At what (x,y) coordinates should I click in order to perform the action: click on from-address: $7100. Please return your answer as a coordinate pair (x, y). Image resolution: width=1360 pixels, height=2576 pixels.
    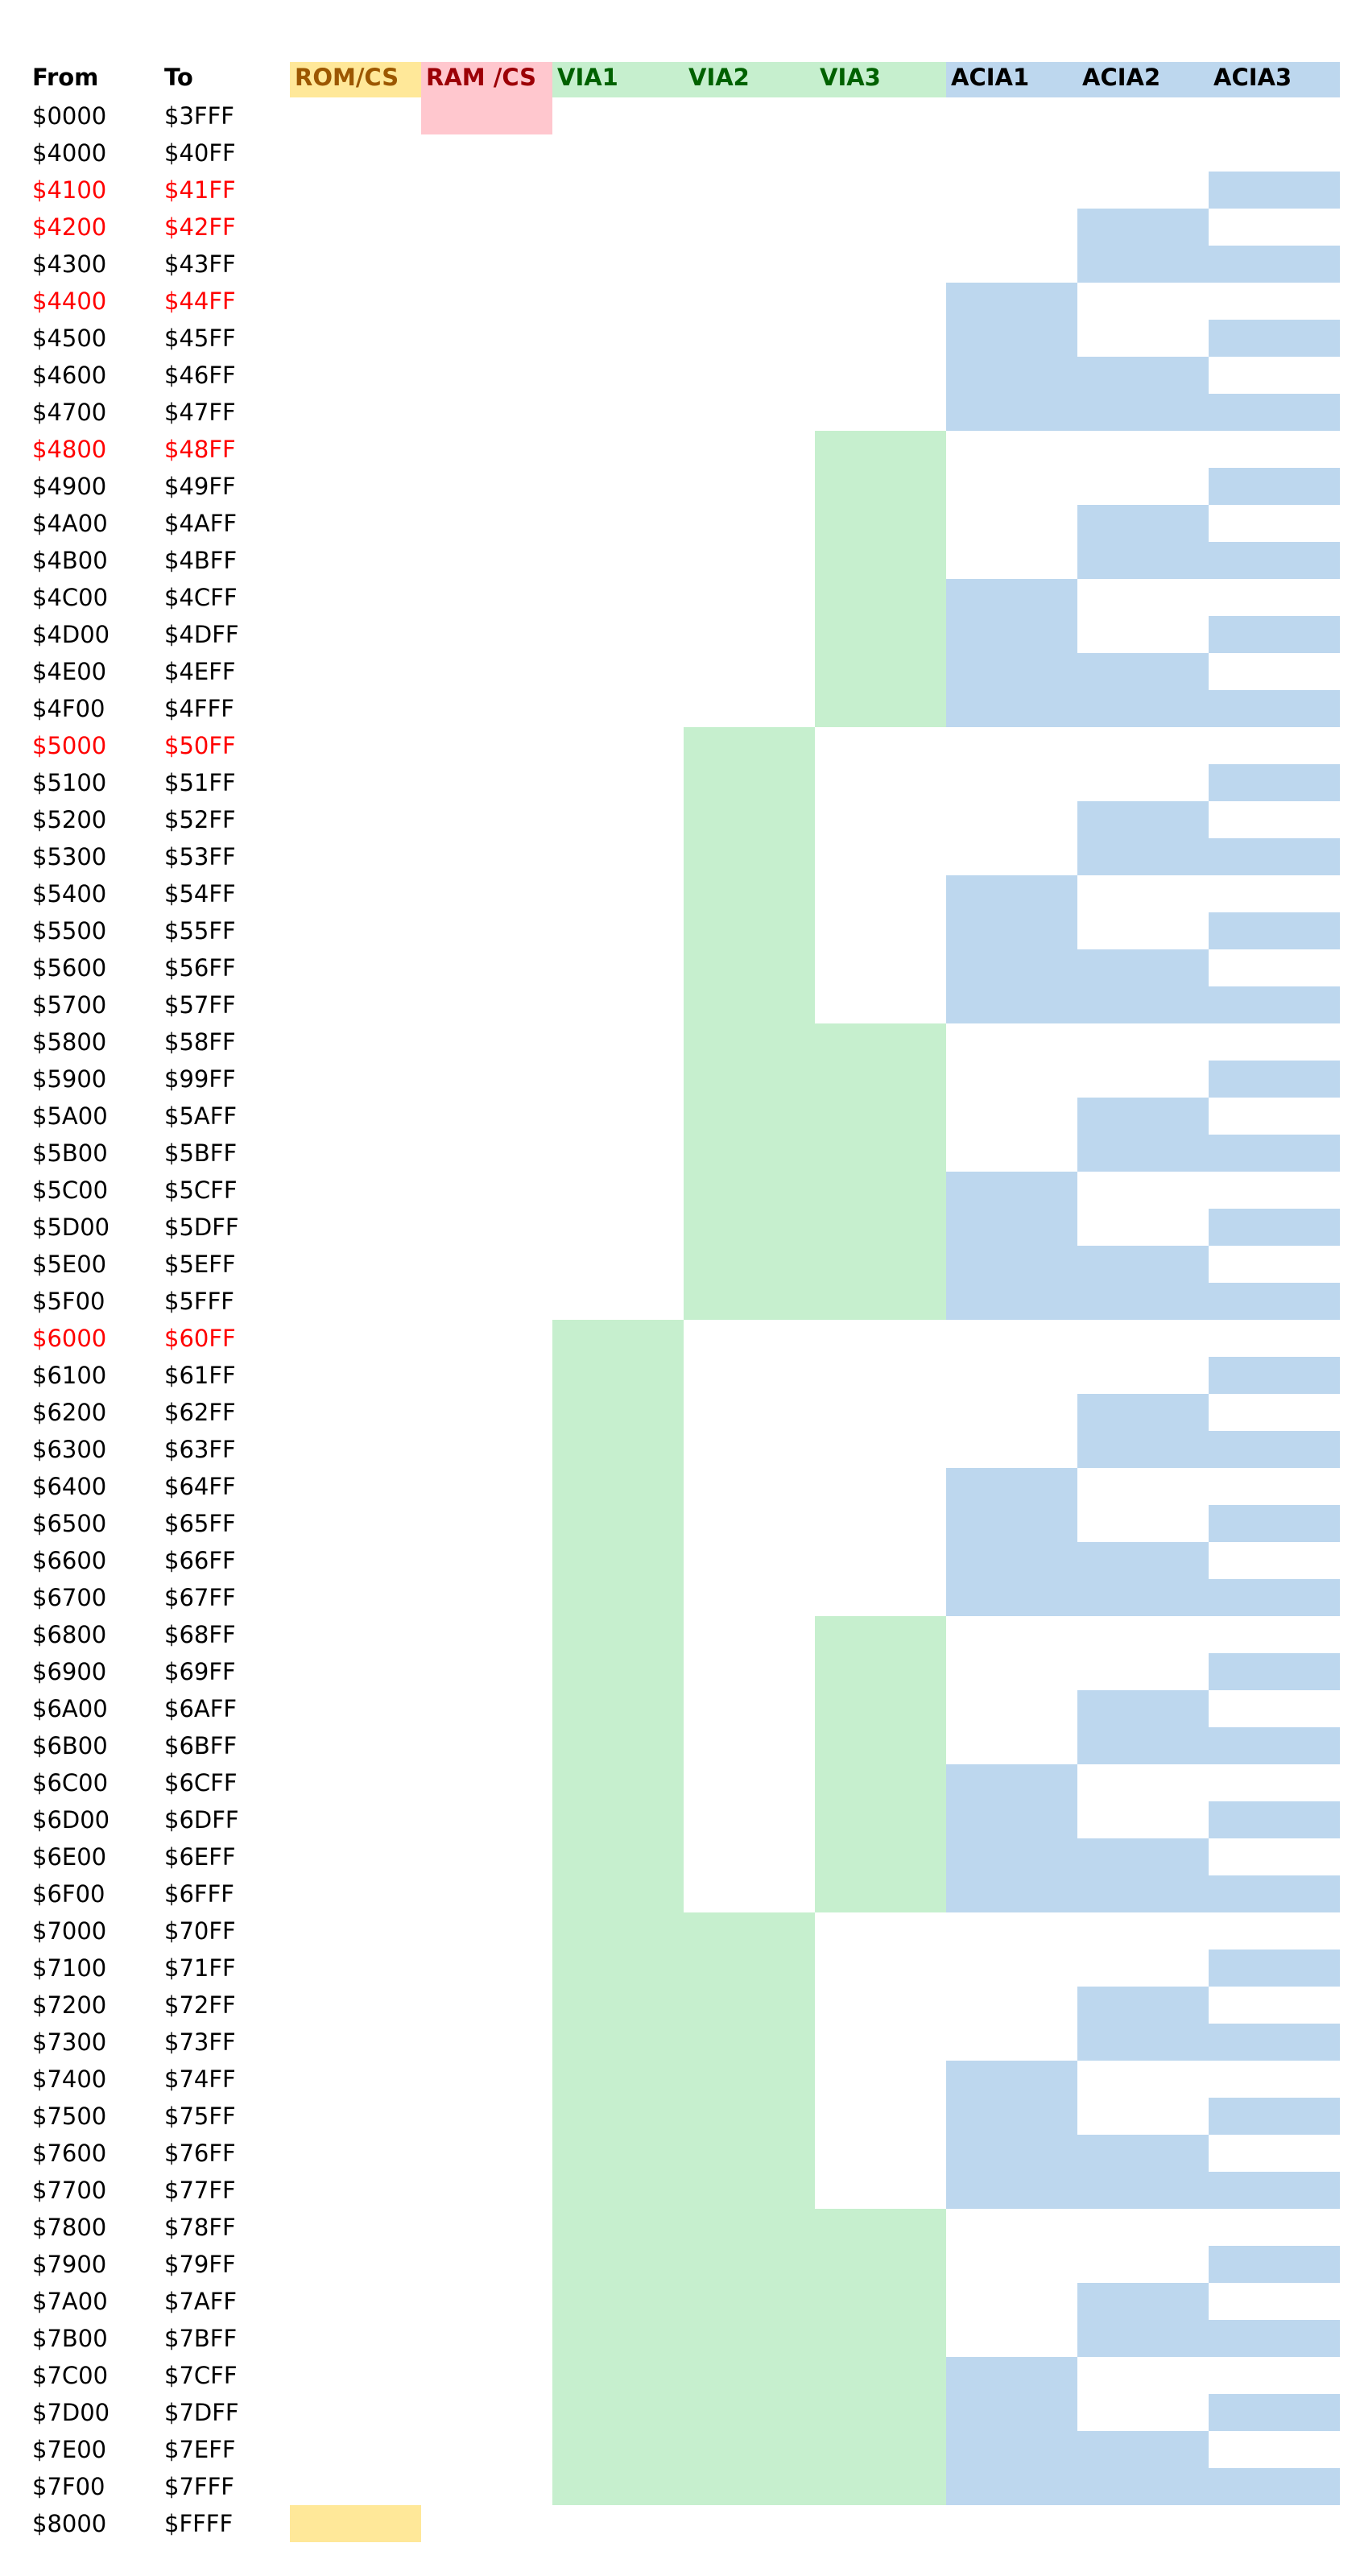
    Looking at the image, I should click on (69, 1968).